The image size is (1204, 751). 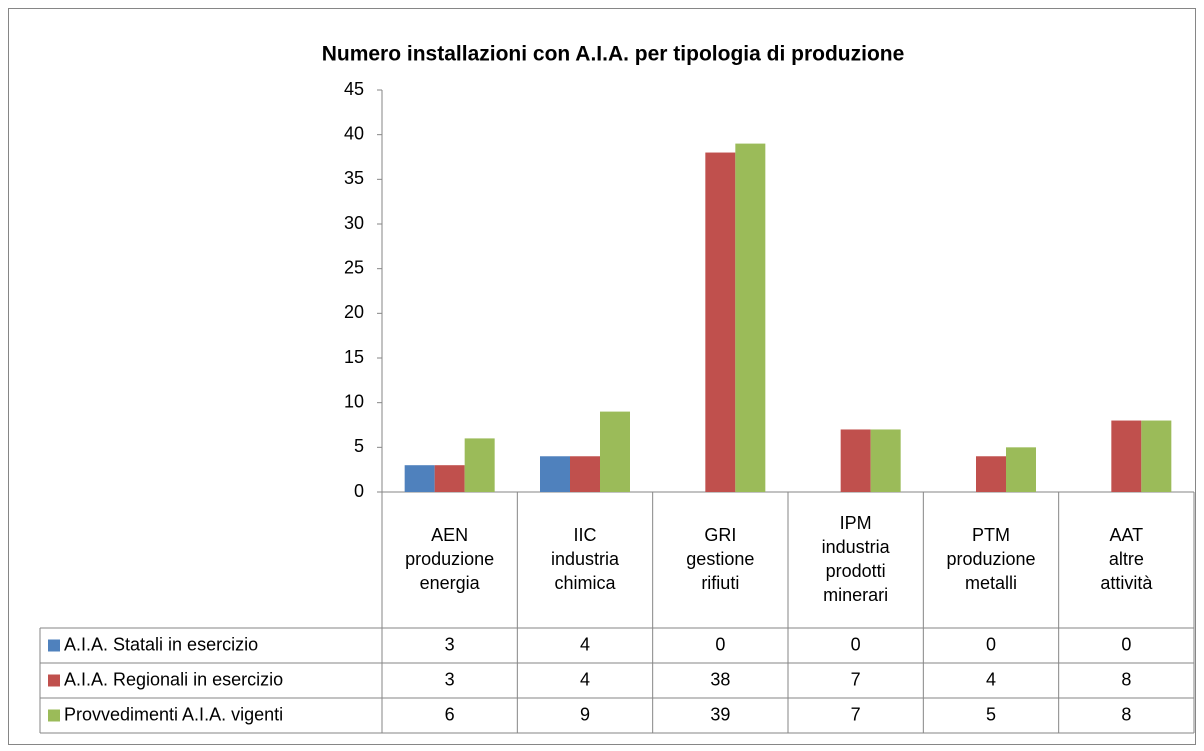 What do you see at coordinates (354, 89) in the screenshot?
I see `y-tick-label: 45` at bounding box center [354, 89].